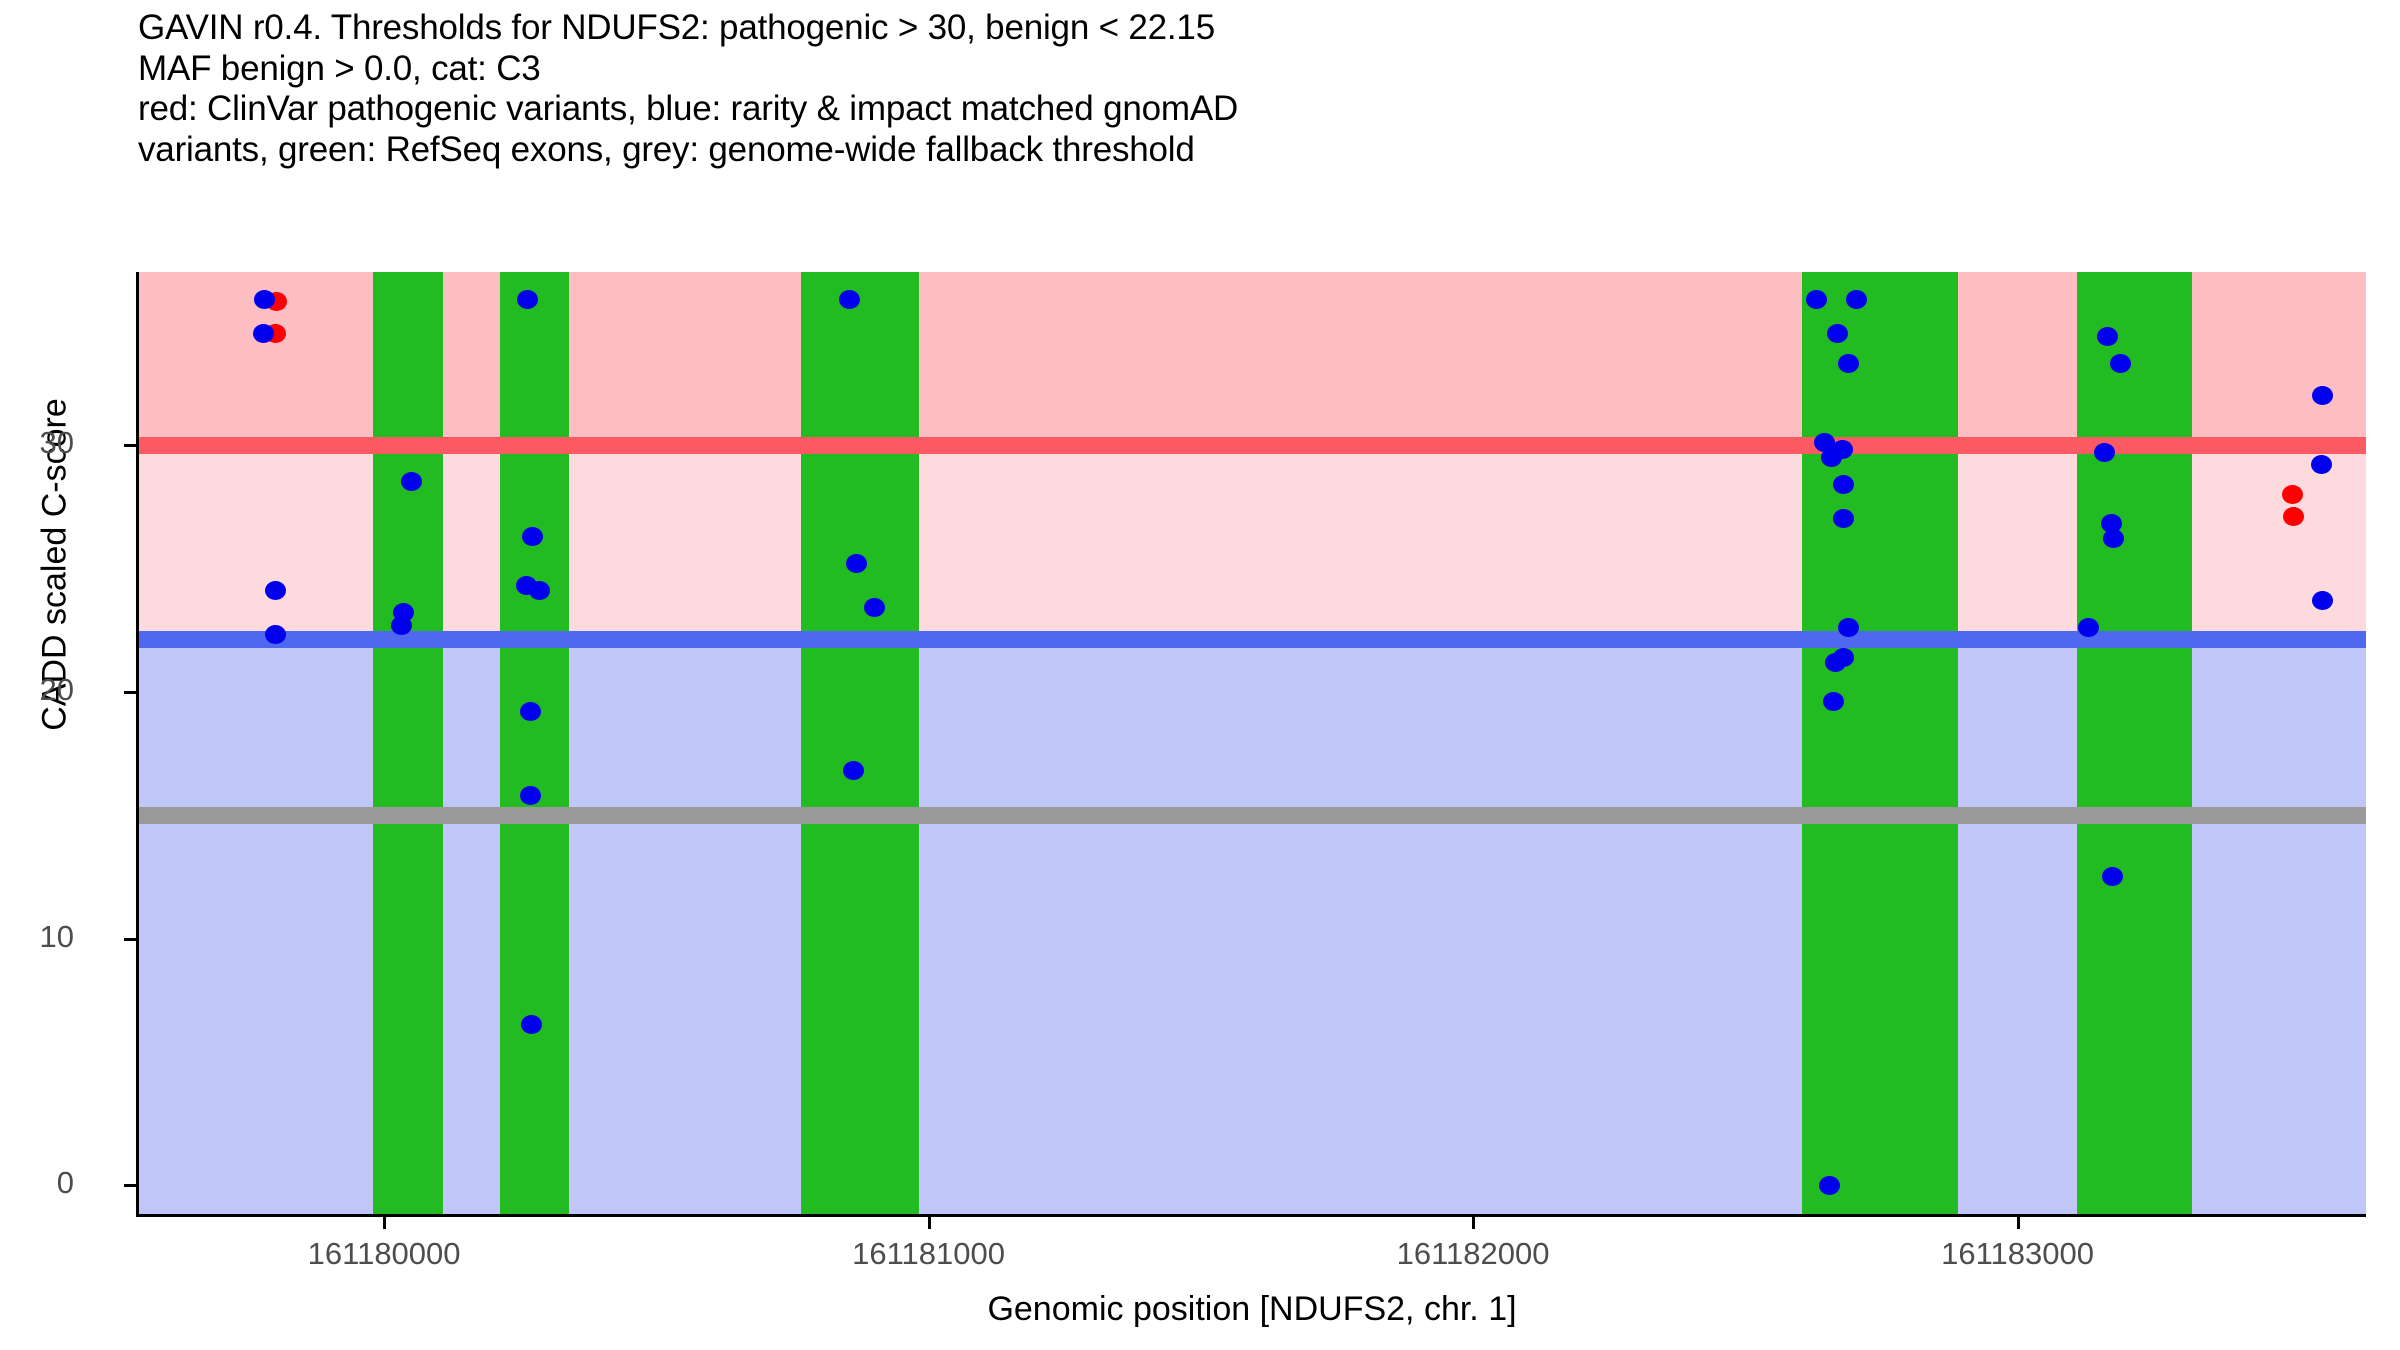 The width and height of the screenshot is (2400, 1350). What do you see at coordinates (56, 936) in the screenshot?
I see `y-tick-label: 10` at bounding box center [56, 936].